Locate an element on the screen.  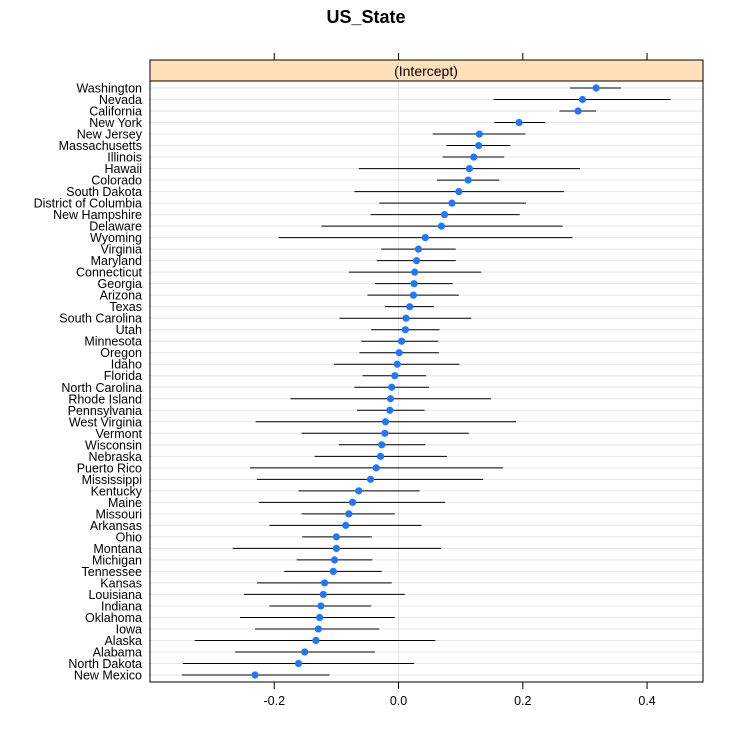
chart-title: US_State is located at coordinates (365, 17).